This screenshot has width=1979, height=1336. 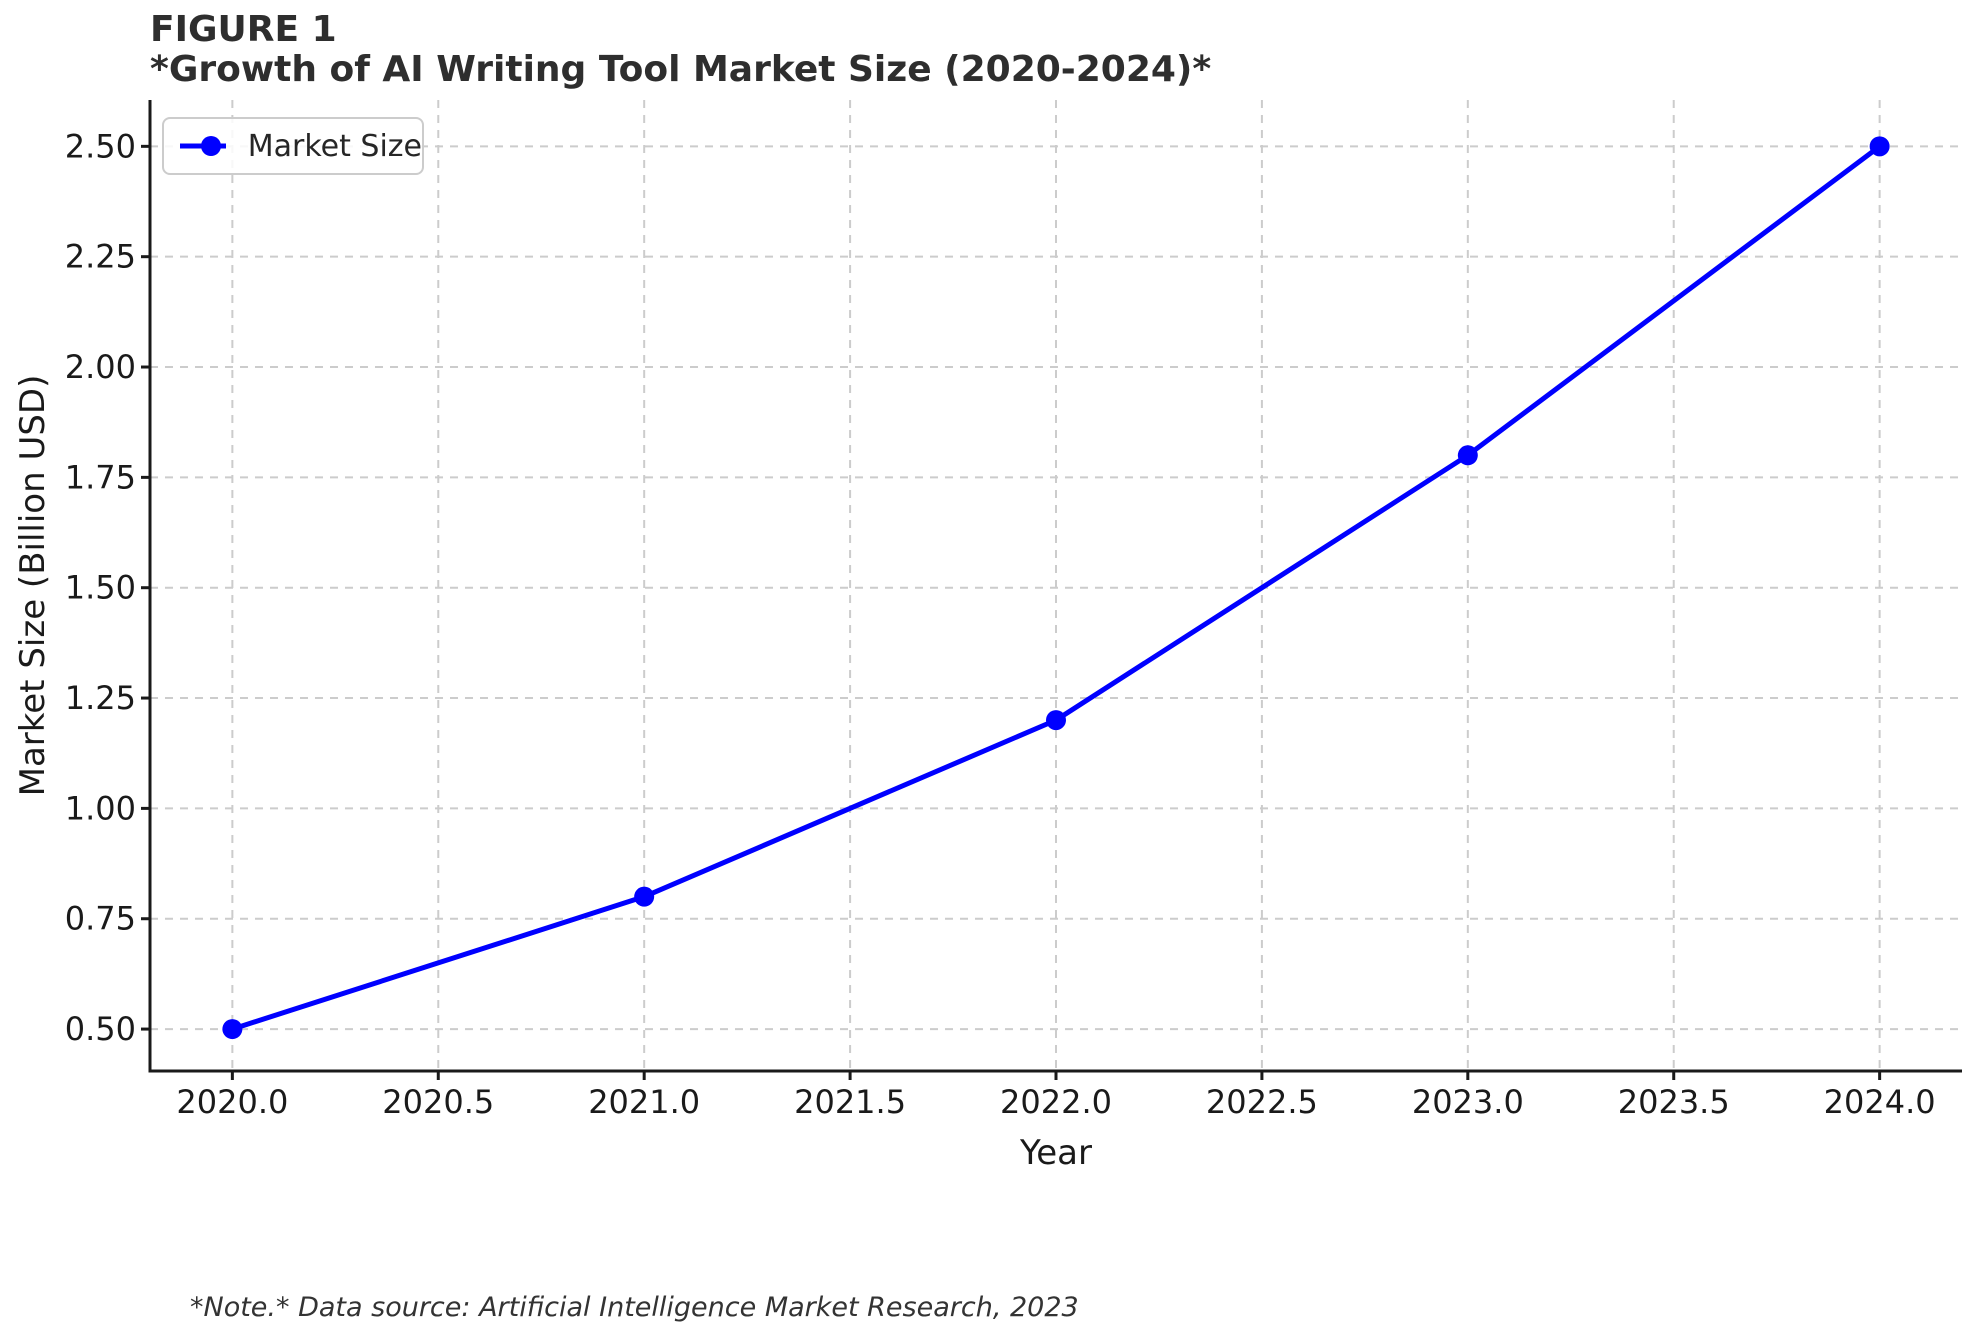 I want to click on y-tick-label: 2.50, so click(x=100, y=146).